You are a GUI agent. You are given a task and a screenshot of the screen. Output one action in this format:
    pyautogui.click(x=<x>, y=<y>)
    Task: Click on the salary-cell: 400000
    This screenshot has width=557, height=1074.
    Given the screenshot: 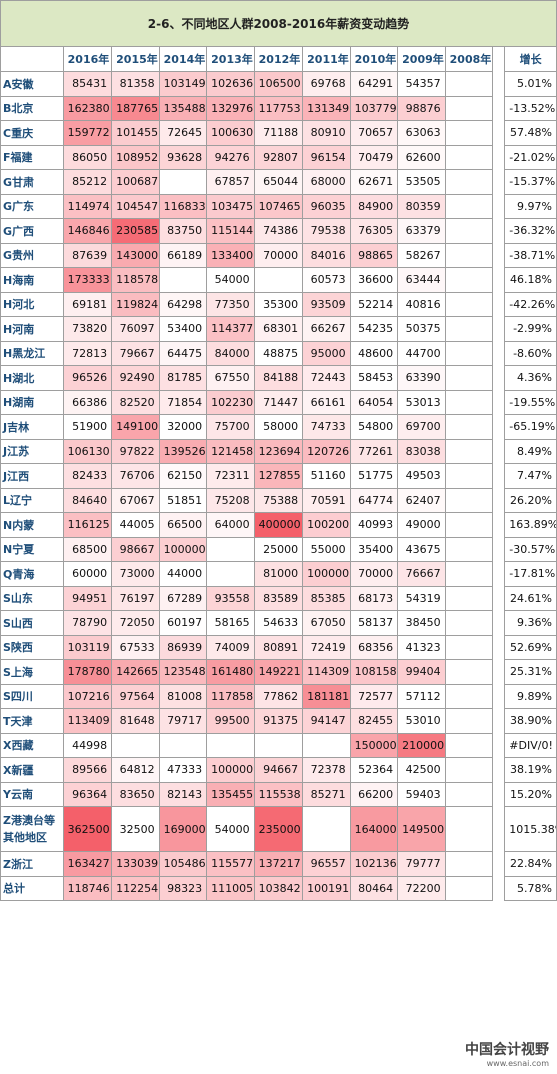 What is the action you would take?
    pyautogui.click(x=278, y=525)
    